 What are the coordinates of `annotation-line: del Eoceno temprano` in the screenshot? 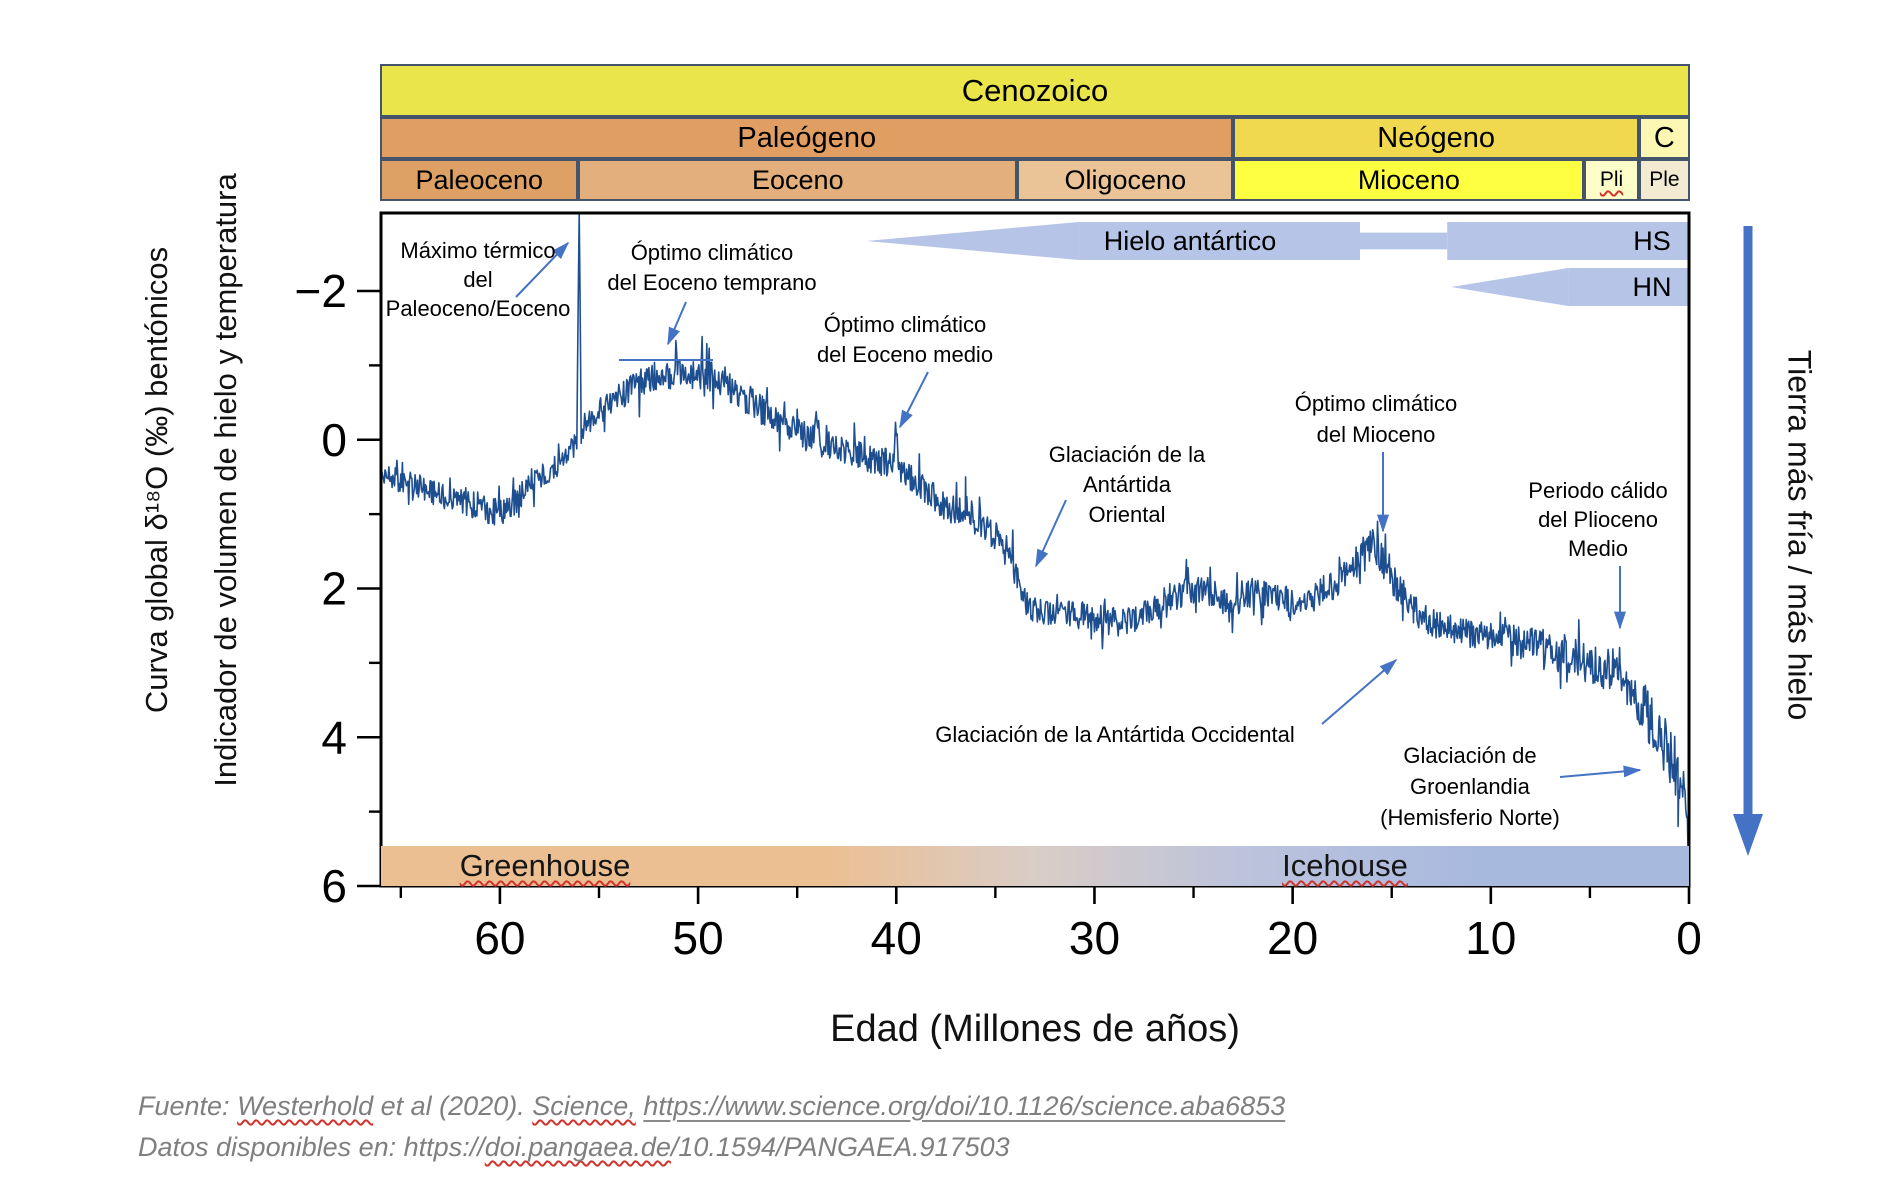 It's located at (712, 282).